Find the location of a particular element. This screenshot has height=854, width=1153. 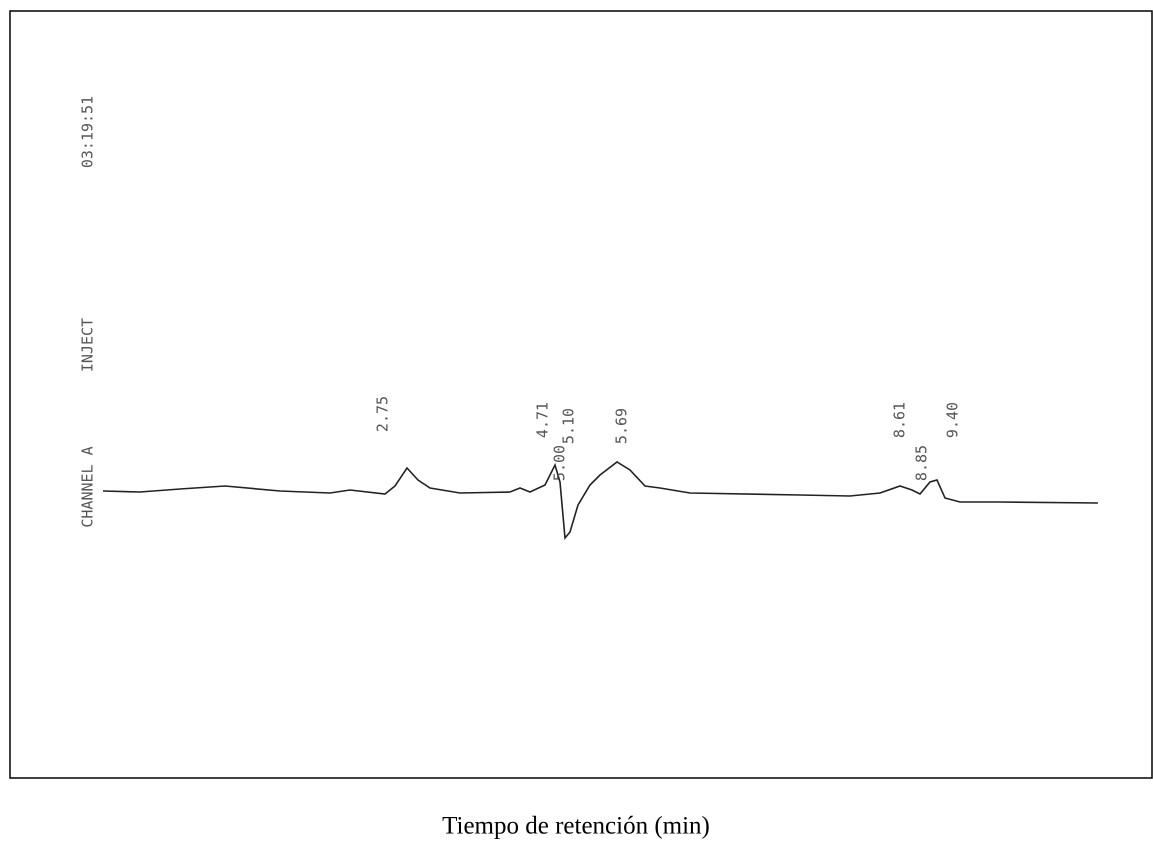

peak-label: 8.61 is located at coordinates (900, 420).